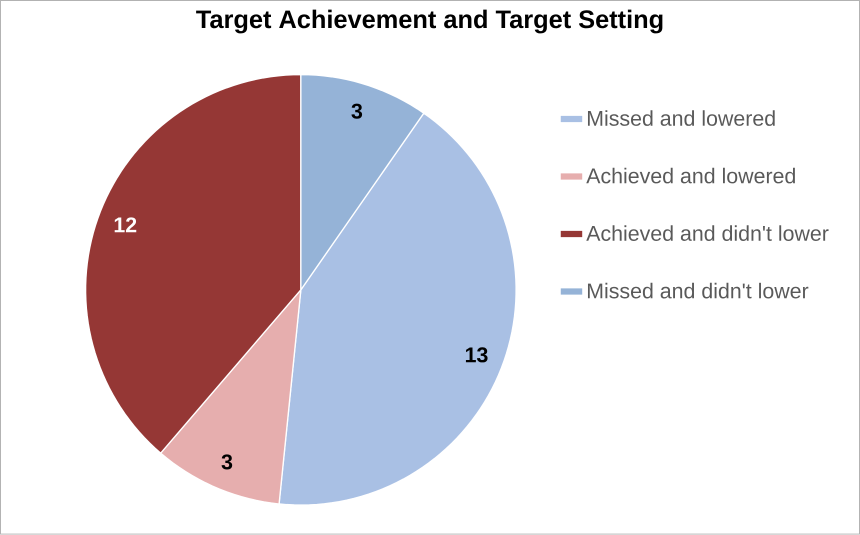  What do you see at coordinates (707, 233) in the screenshot?
I see `legend-label: Achieved and didn't lower` at bounding box center [707, 233].